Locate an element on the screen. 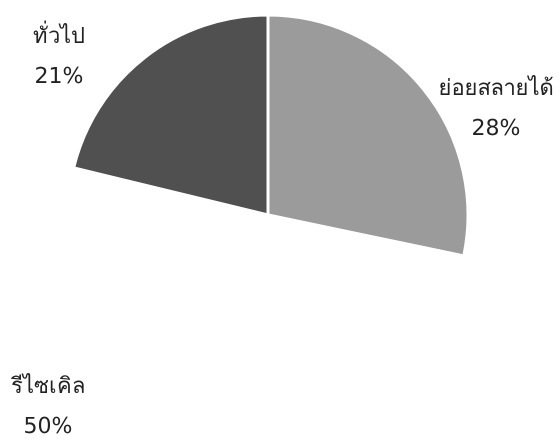  data-label: 21% is located at coordinates (59, 76).